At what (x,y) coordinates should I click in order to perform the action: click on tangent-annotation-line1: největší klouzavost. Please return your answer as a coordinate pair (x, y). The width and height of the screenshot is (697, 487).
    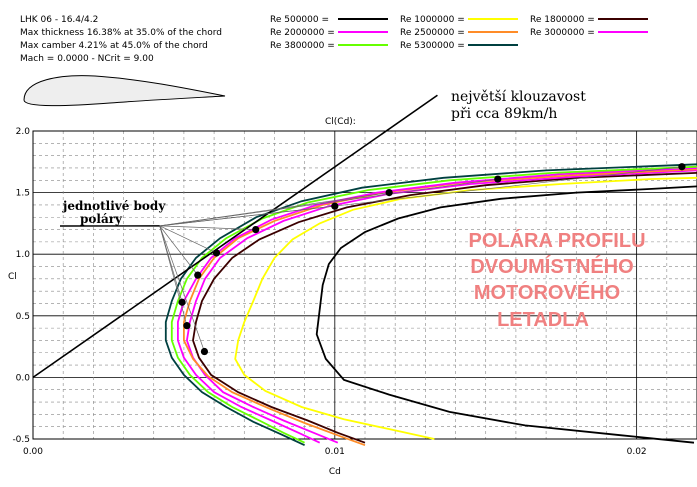
    Looking at the image, I should click on (518, 96).